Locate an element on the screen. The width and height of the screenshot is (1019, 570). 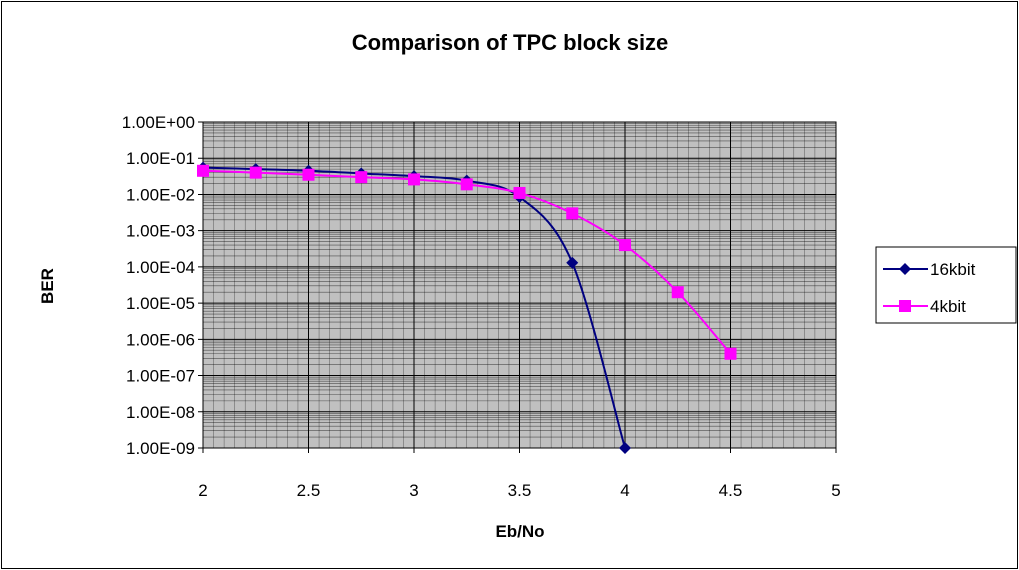
legend: 16kbit 4kbit is located at coordinates (946, 285).